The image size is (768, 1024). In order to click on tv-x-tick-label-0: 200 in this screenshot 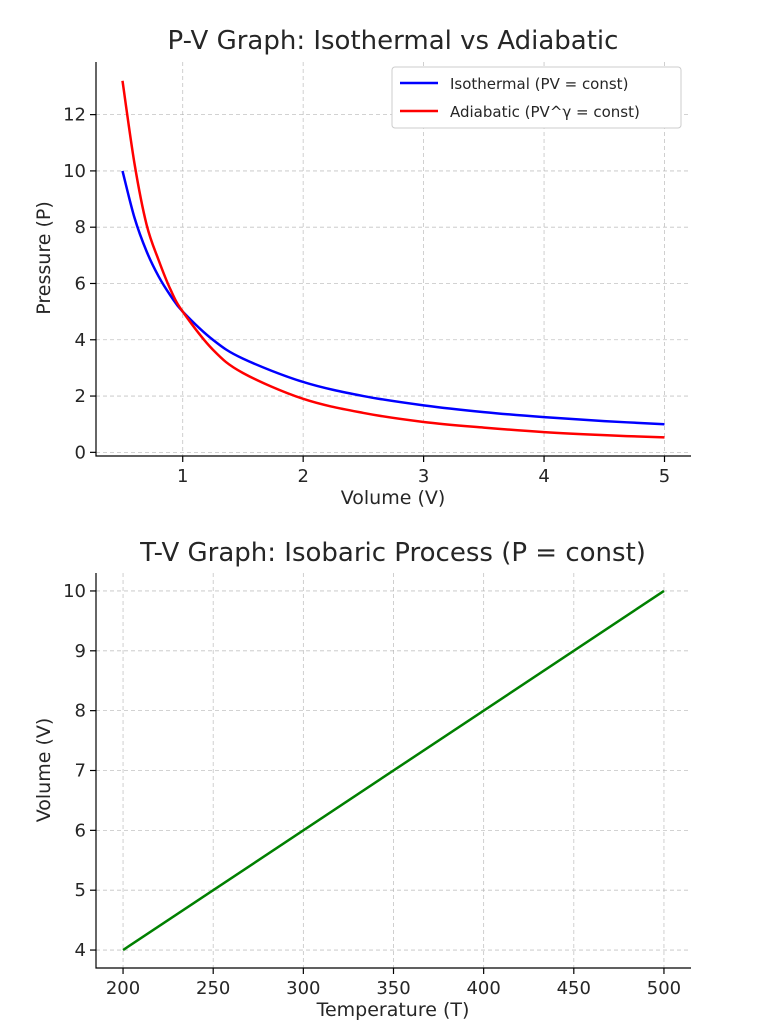, I will do `click(123, 988)`.